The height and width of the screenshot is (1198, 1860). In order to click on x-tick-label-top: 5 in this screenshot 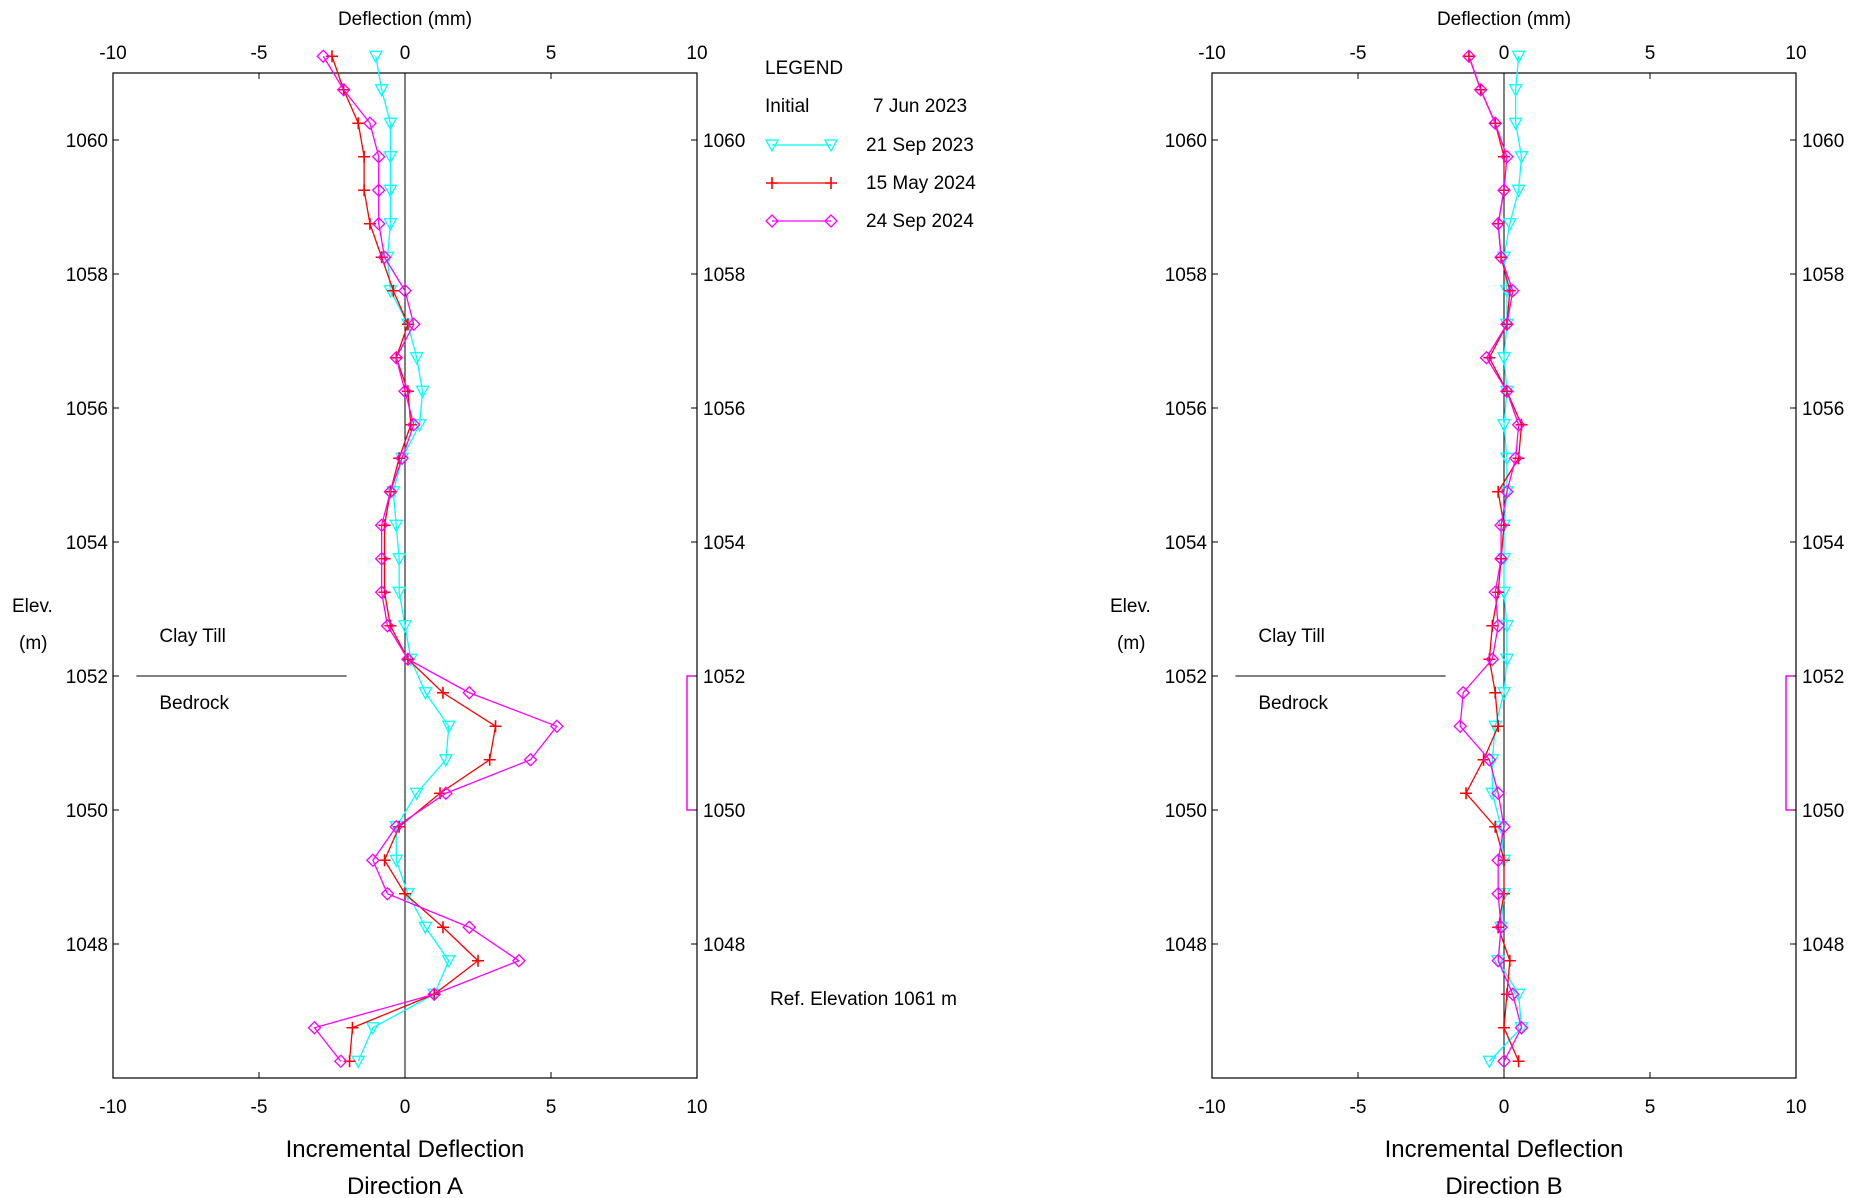, I will do `click(551, 53)`.